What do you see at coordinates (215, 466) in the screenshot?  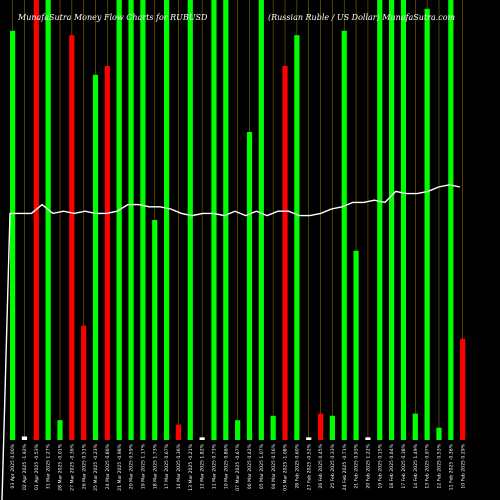 I see `x-tick-label: 11 Mar 2025 0.73%` at bounding box center [215, 466].